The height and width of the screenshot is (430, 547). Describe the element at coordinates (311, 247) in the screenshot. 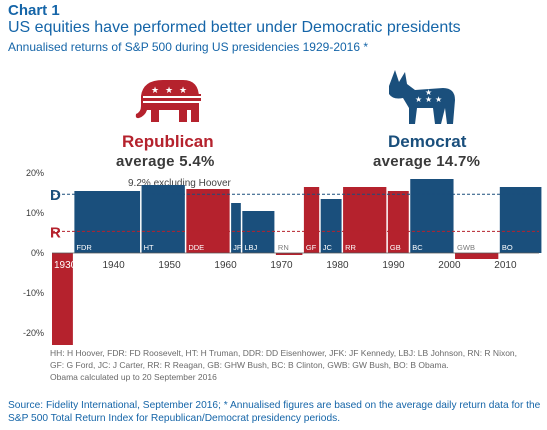

I see `bar-label-gf: GF` at that location.